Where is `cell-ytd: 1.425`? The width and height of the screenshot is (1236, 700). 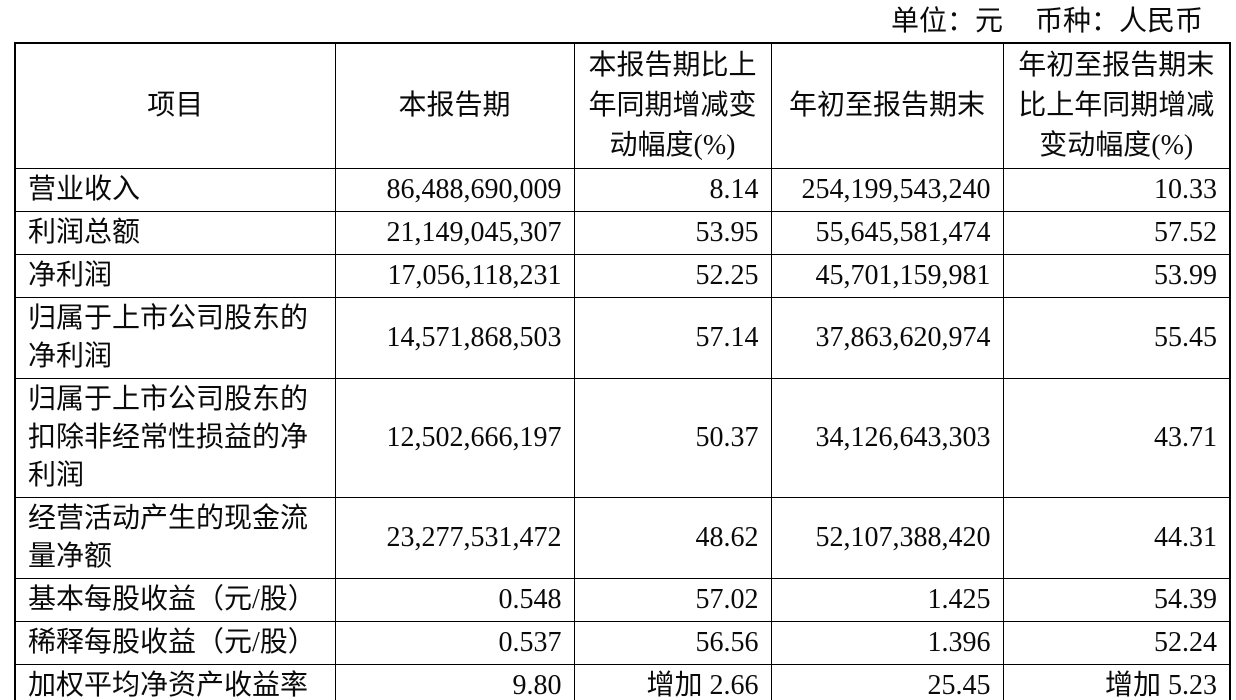
cell-ytd: 1.425 is located at coordinates (887, 600).